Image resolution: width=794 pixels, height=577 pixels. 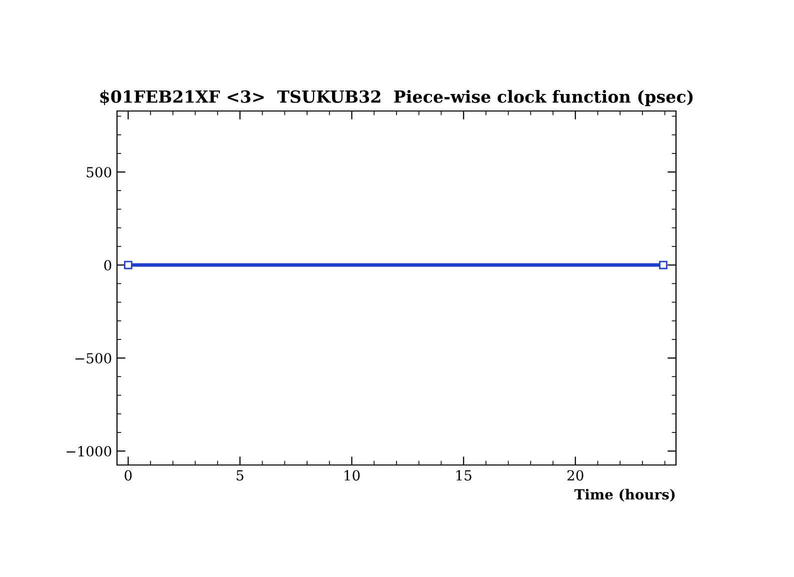 What do you see at coordinates (624, 495) in the screenshot?
I see `x-axis-title: Time (hours)` at bounding box center [624, 495].